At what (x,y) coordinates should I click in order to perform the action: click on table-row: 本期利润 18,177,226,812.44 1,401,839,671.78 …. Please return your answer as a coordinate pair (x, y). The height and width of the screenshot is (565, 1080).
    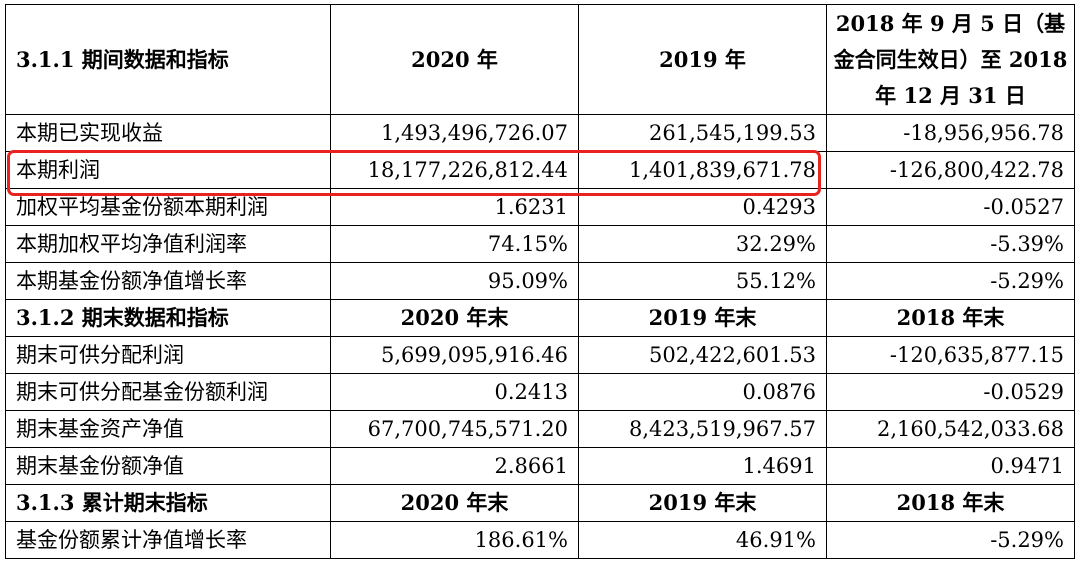
    Looking at the image, I should click on (540, 170).